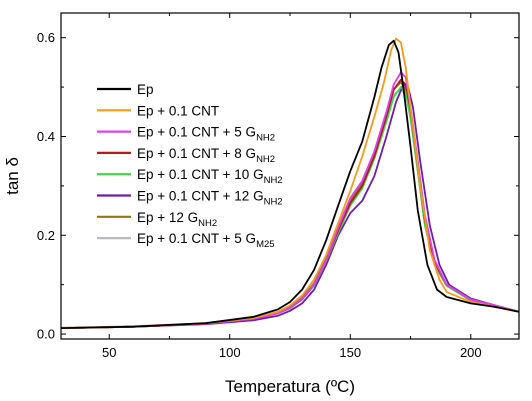  Describe the element at coordinates (109, 352) in the screenshot. I see `x-tick-label: 50` at that location.